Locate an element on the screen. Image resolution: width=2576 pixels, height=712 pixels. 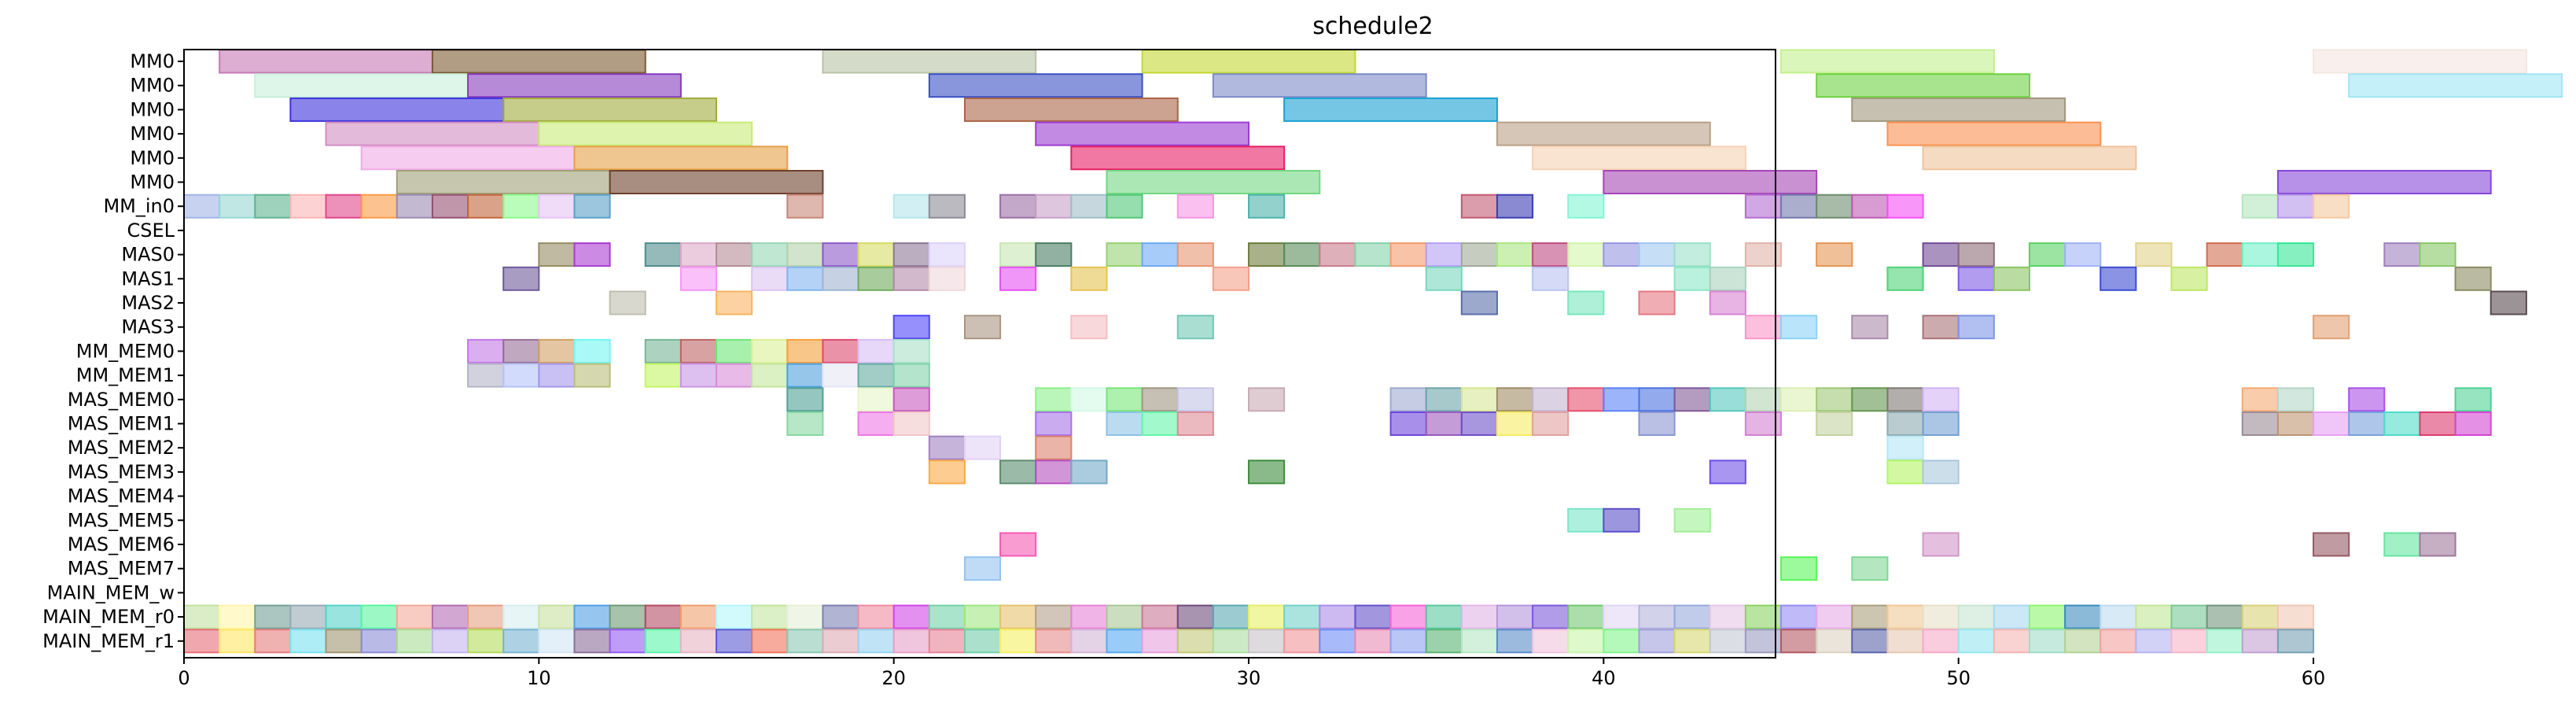
y-tick-label: MAS_MEM4 is located at coordinates (121, 496).